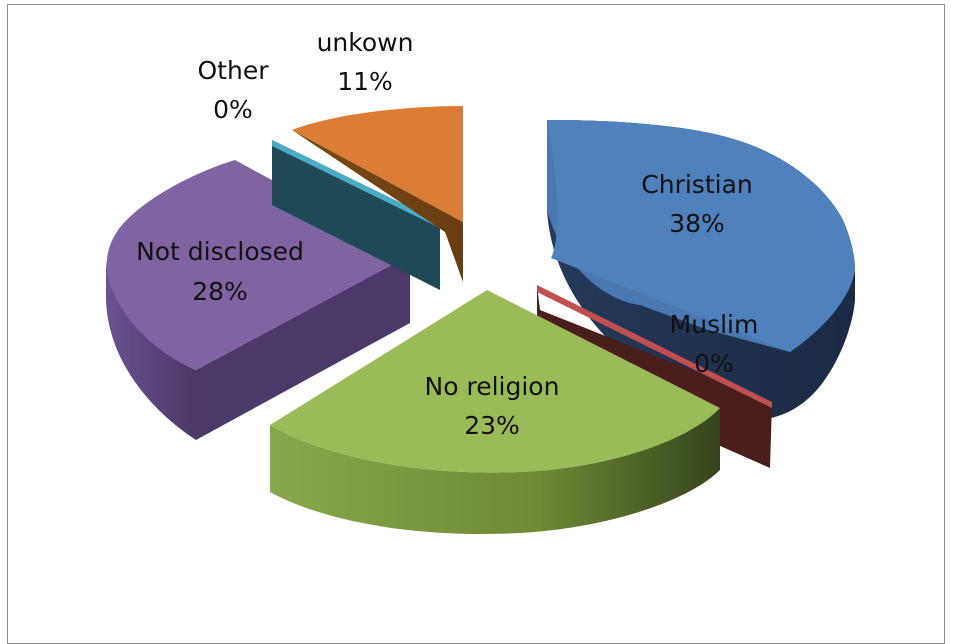 The image size is (954, 644). I want to click on slice-label-unkown: unkown, so click(365, 42).